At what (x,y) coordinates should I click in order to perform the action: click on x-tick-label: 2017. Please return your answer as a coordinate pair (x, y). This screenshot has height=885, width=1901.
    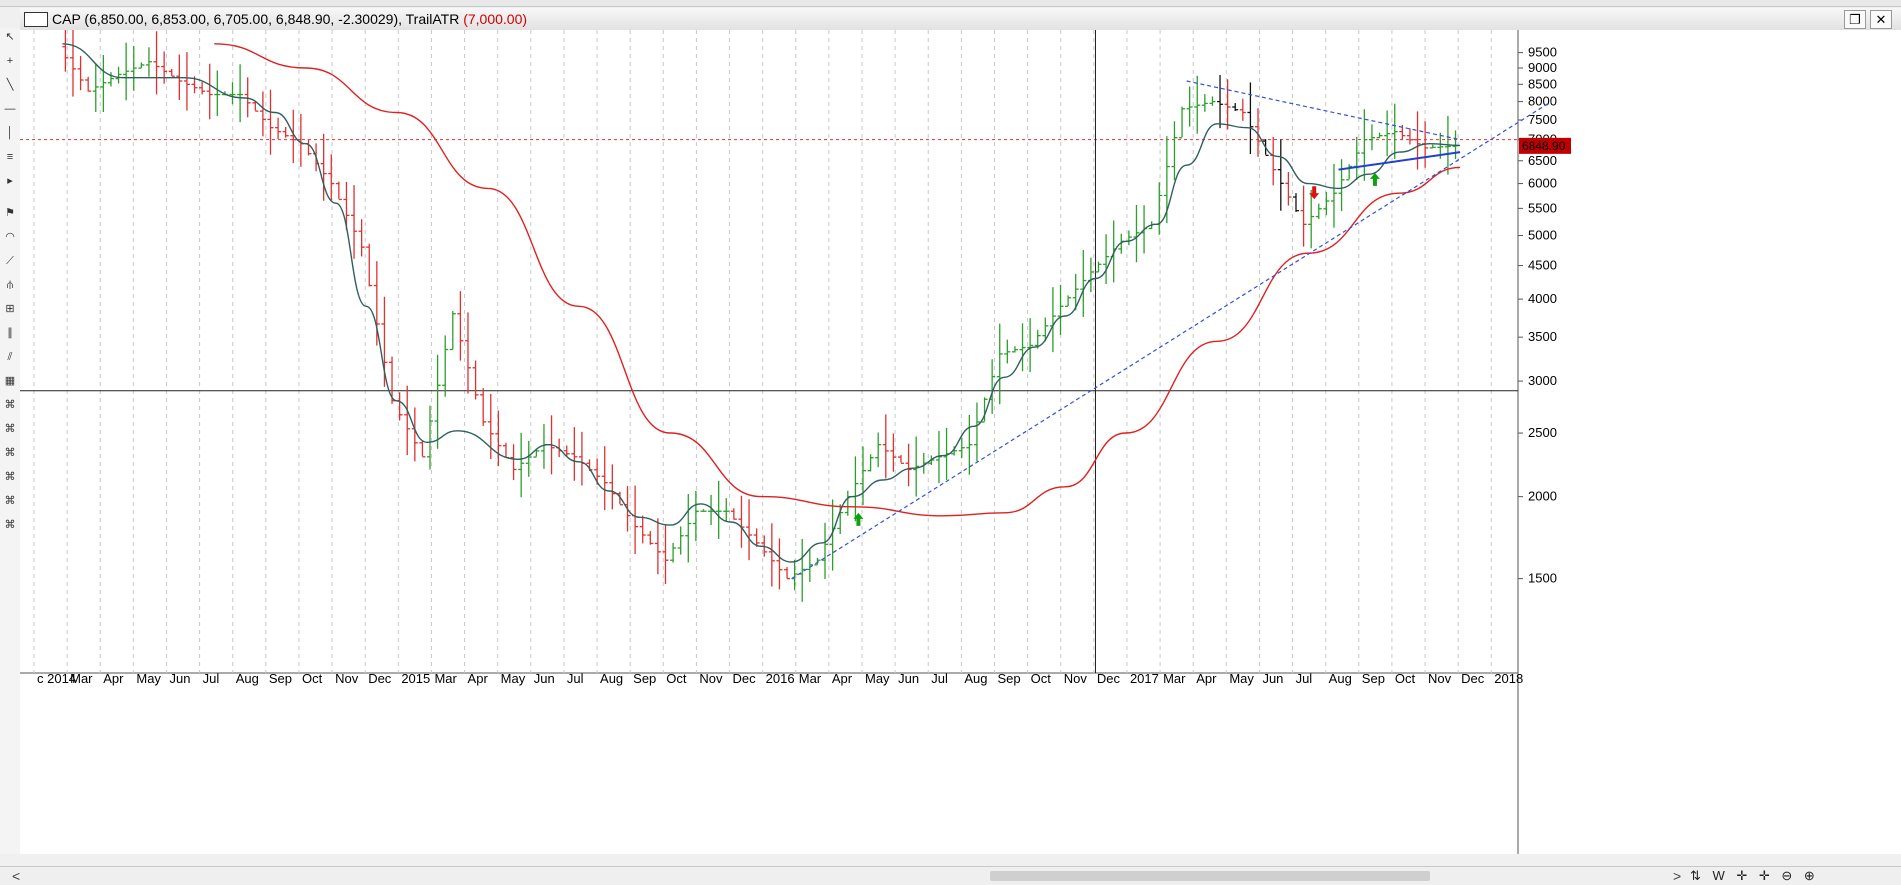
    Looking at the image, I should click on (1144, 678).